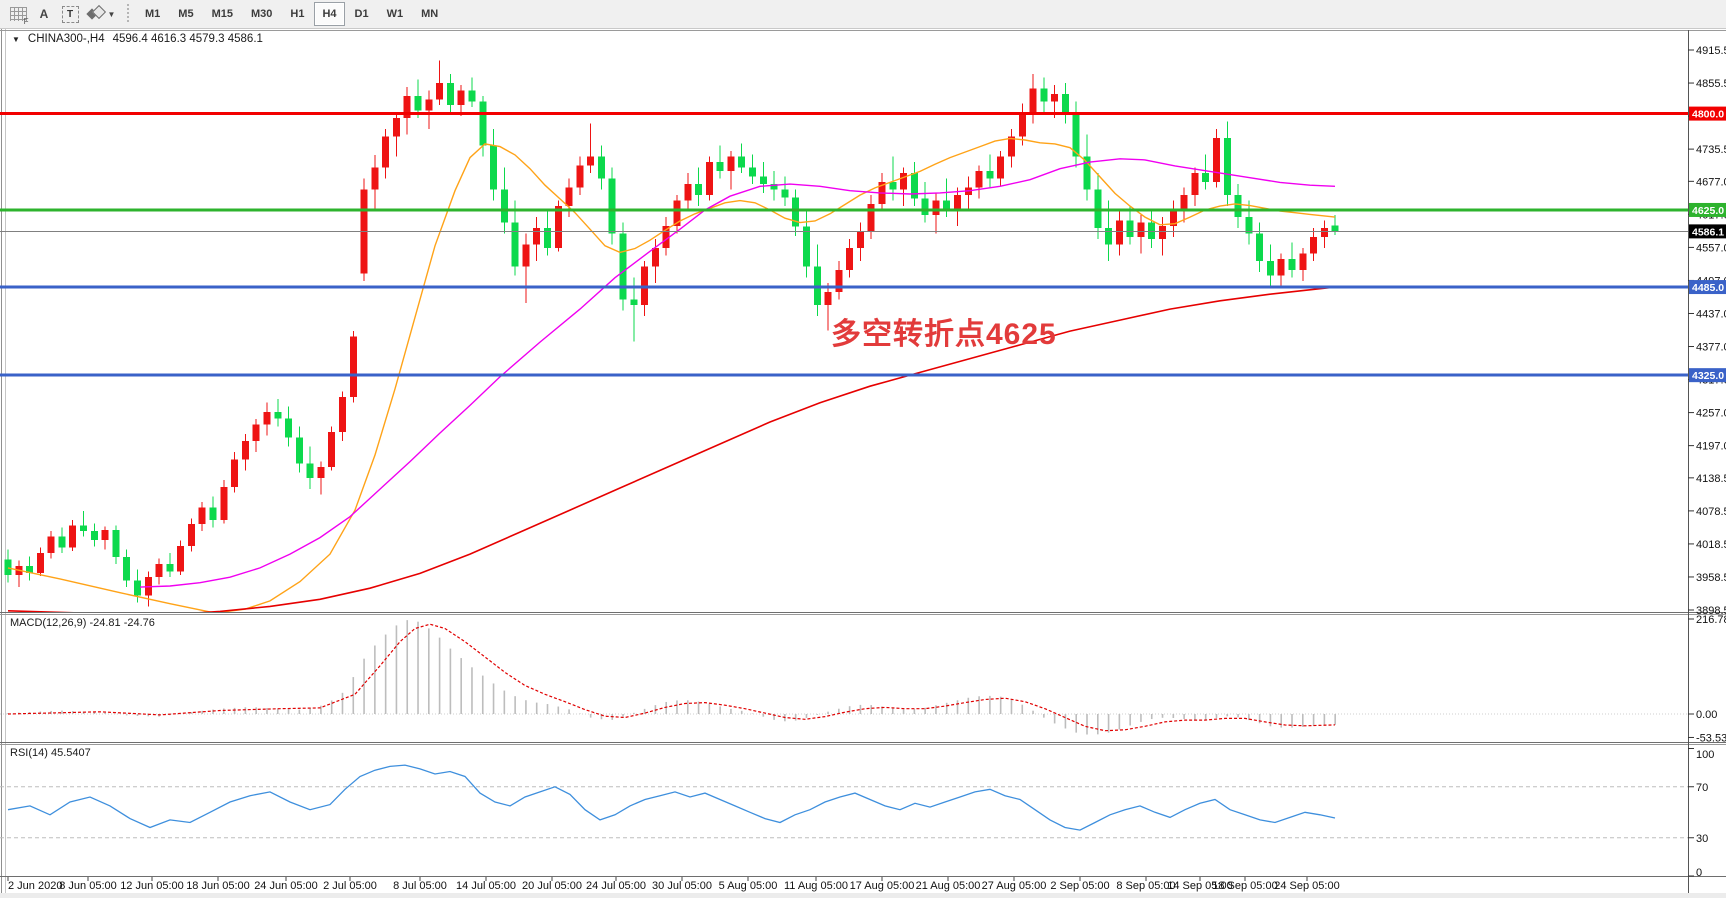 The width and height of the screenshot is (1726, 898). Describe the element at coordinates (1711, 545) in the screenshot. I see `price-tick-label: 4018.5` at that location.